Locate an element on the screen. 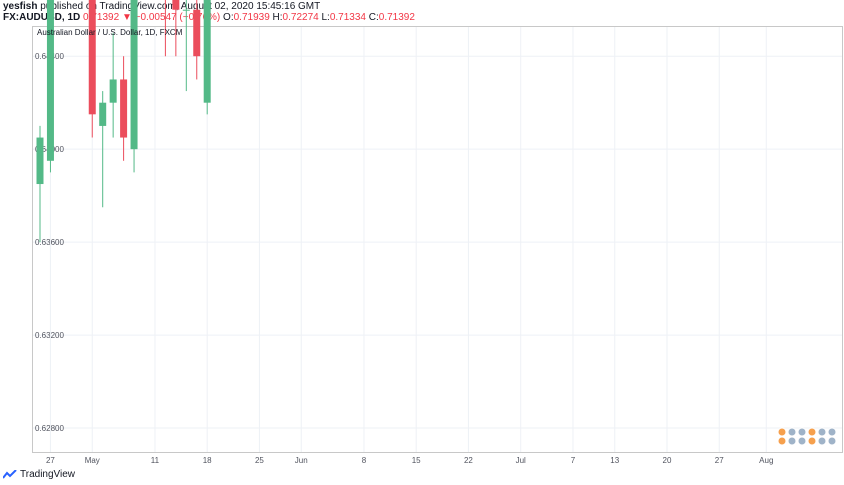 The height and width of the screenshot is (485, 844). x-tick-label: Aug is located at coordinates (766, 460).